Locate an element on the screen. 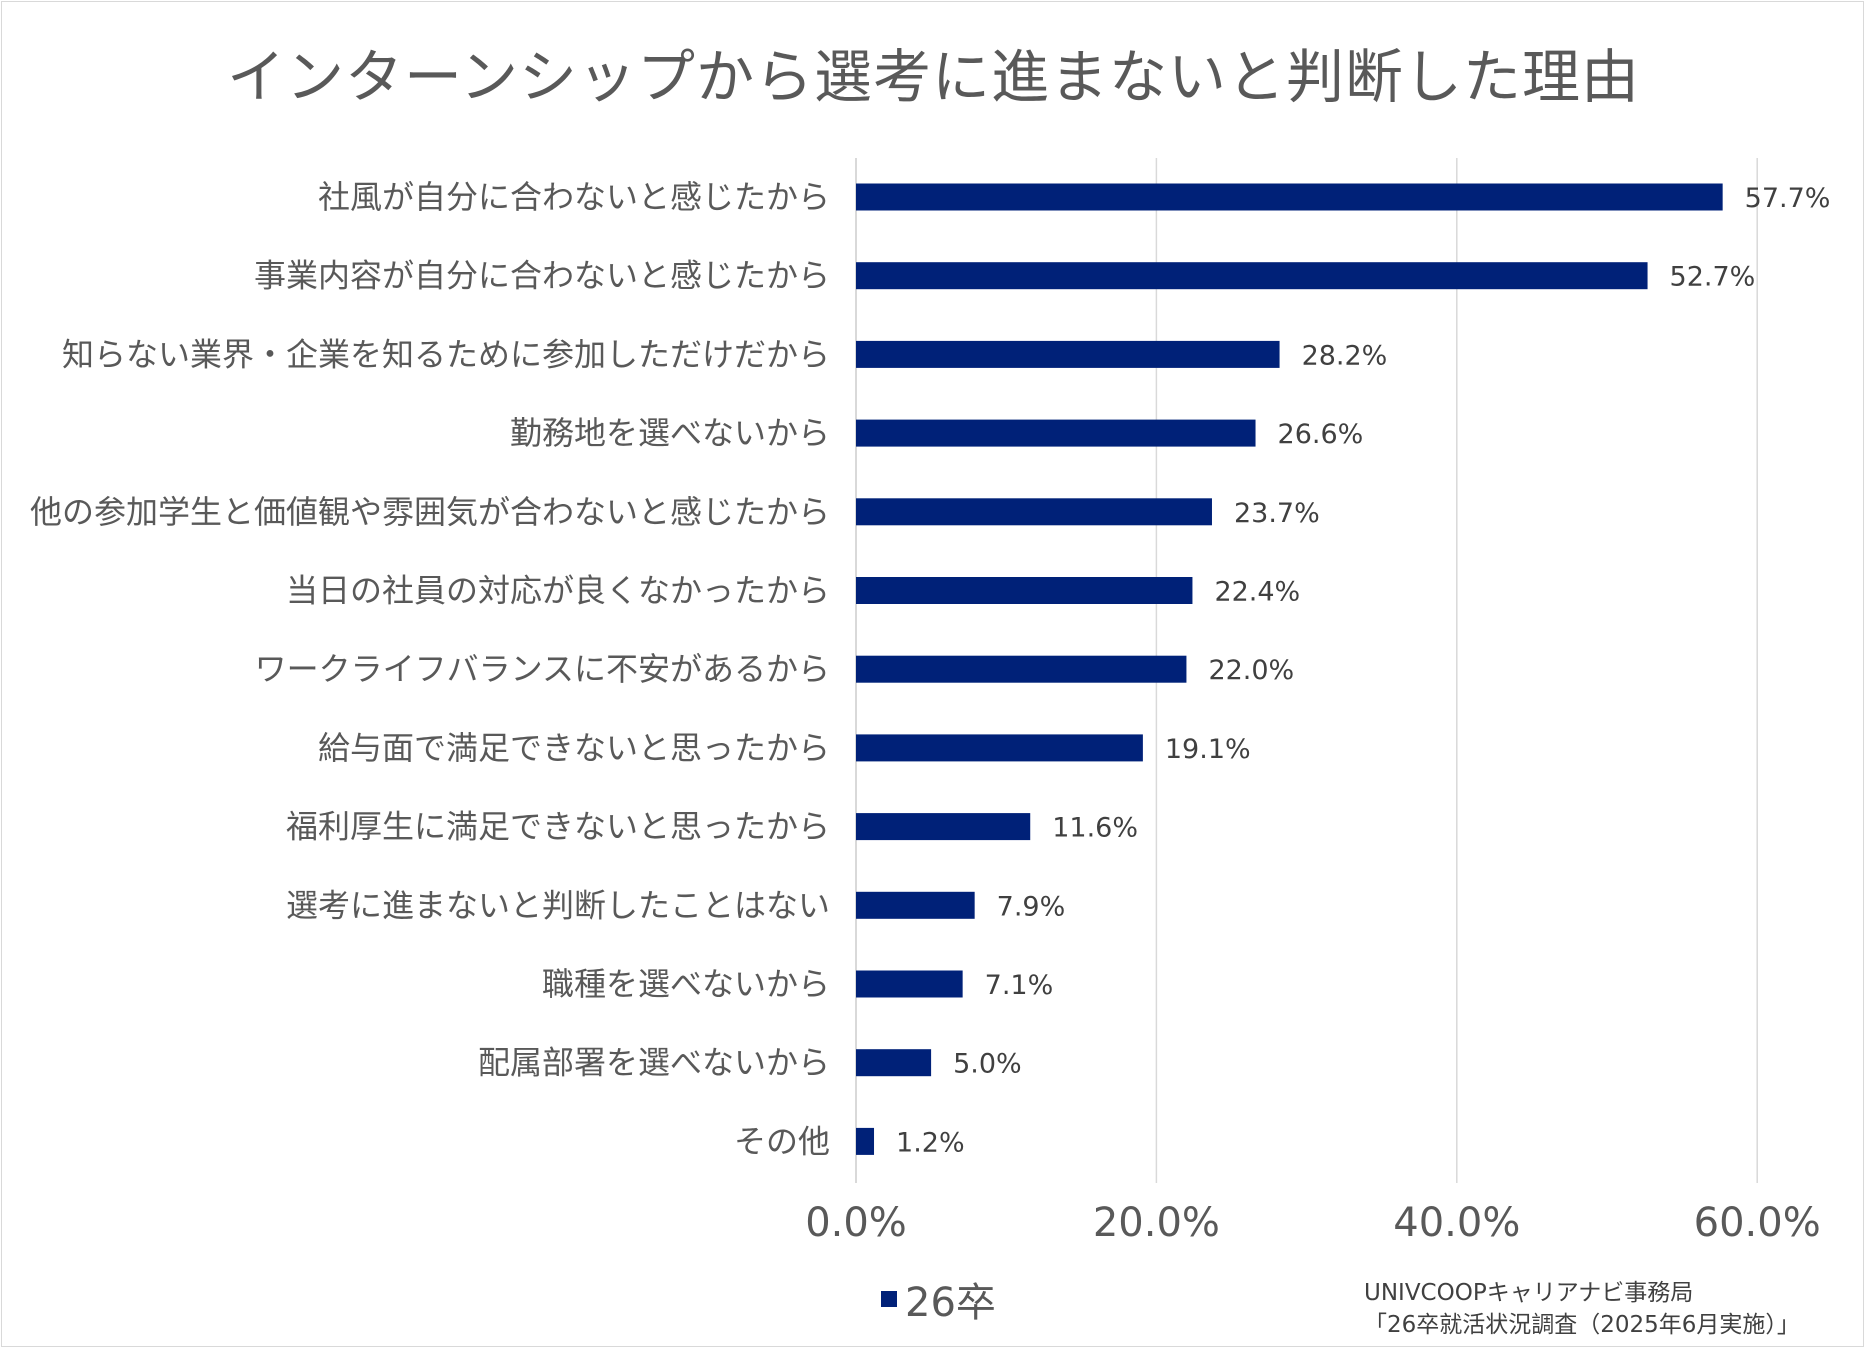 Image resolution: width=1867 pixels, height=1350 pixels. data-label: 7.1% is located at coordinates (1019, 985).